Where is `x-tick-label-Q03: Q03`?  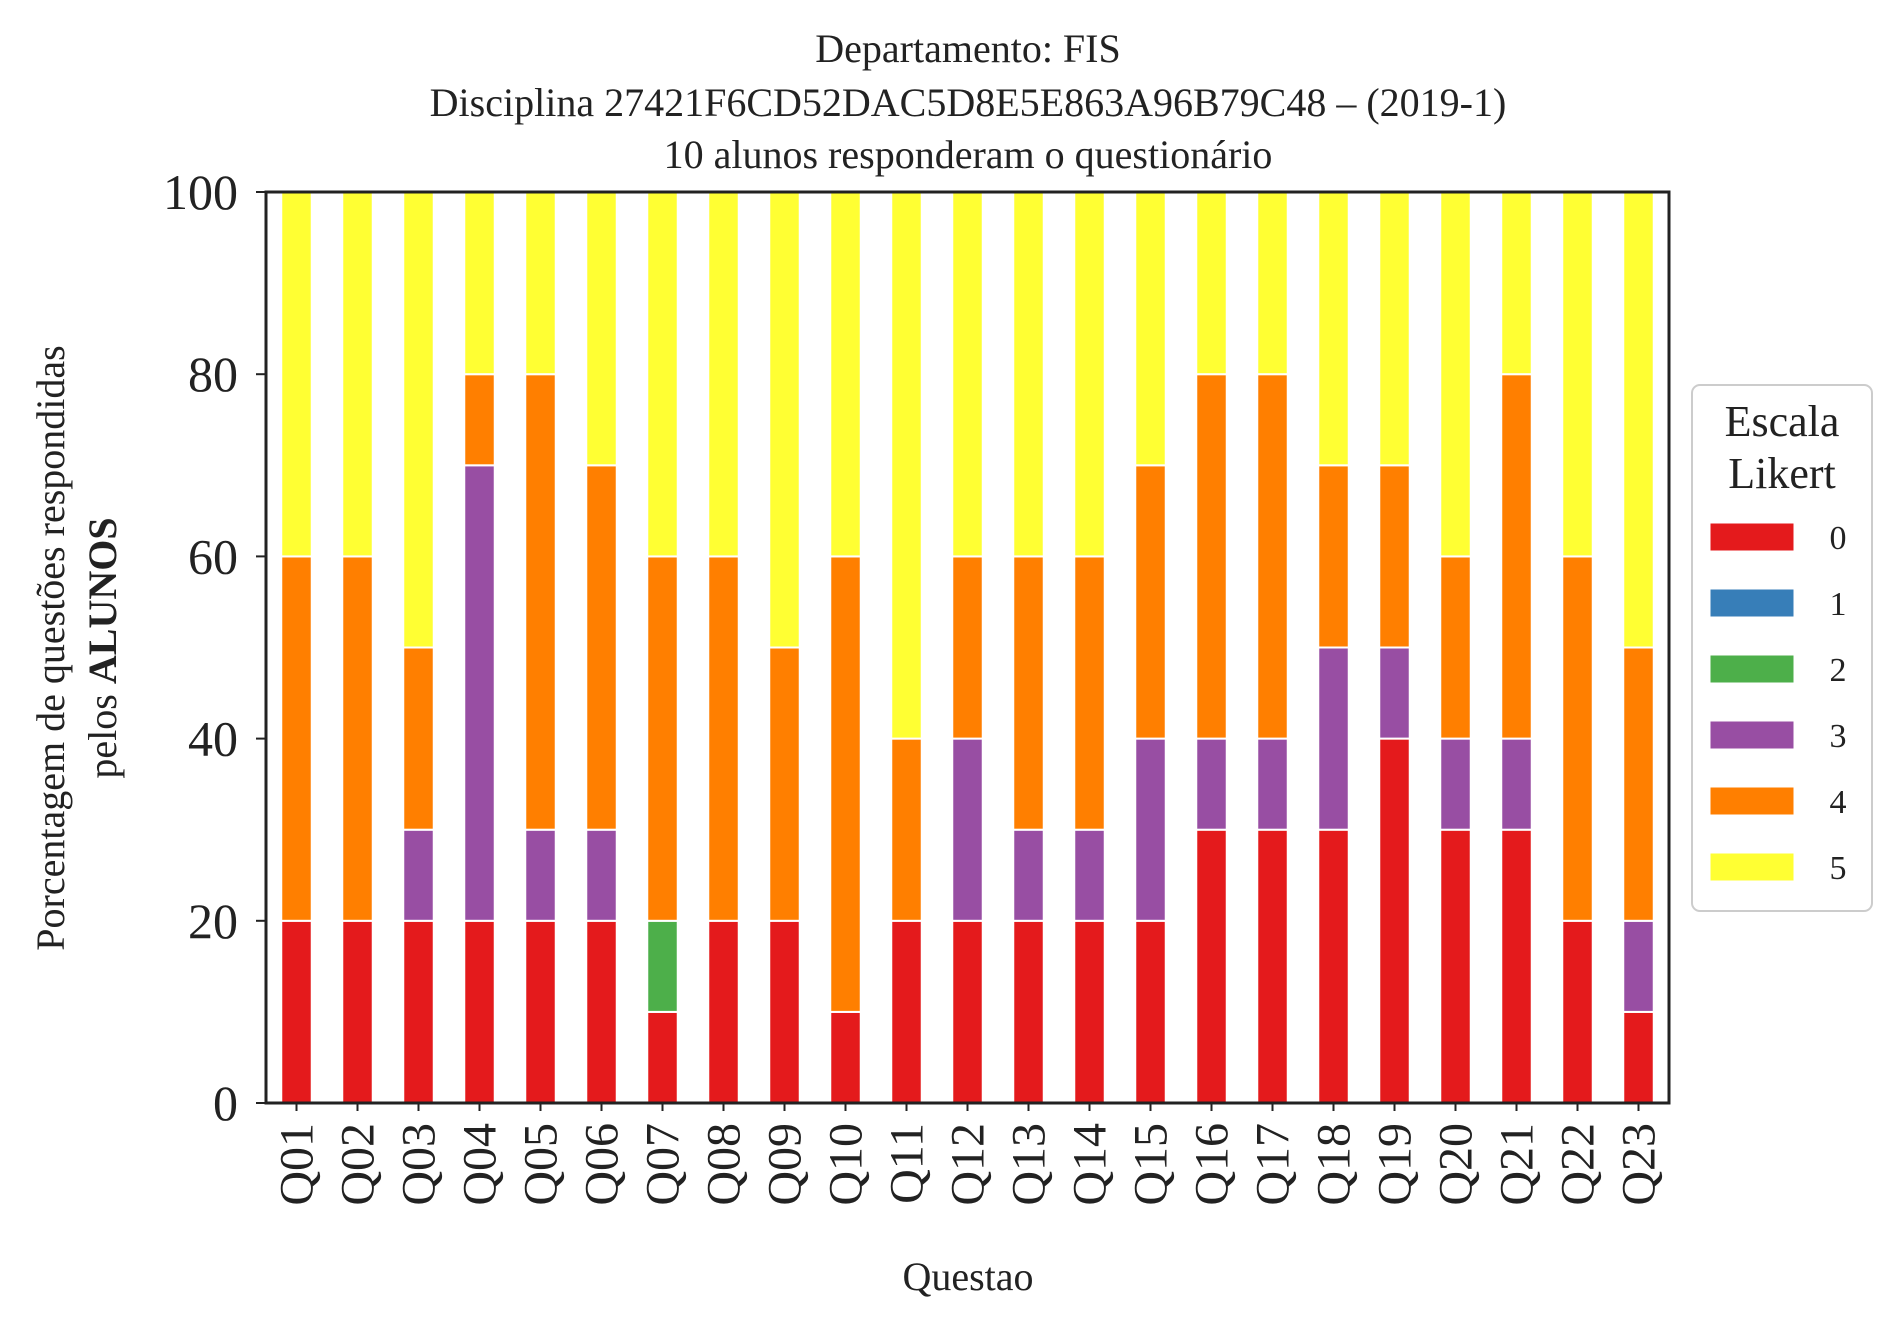 x-tick-label-Q03: Q03 is located at coordinates (419, 1164).